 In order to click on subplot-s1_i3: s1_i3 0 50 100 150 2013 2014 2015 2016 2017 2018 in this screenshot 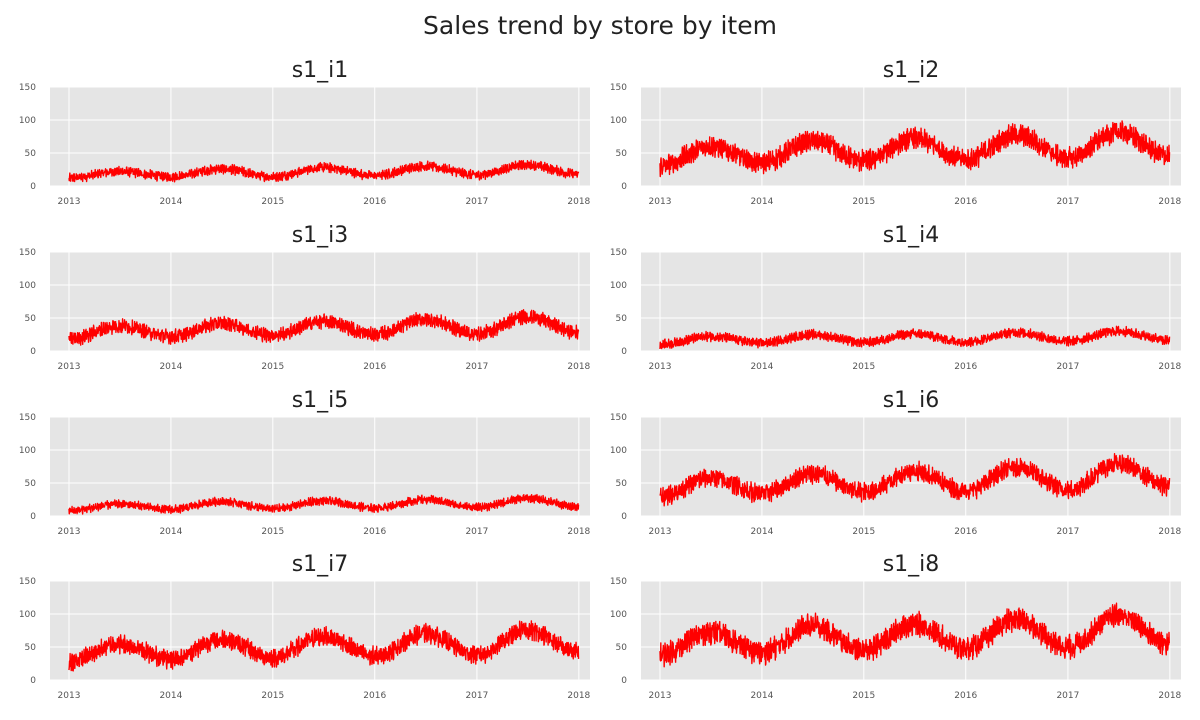, I will do `click(305, 297)`.